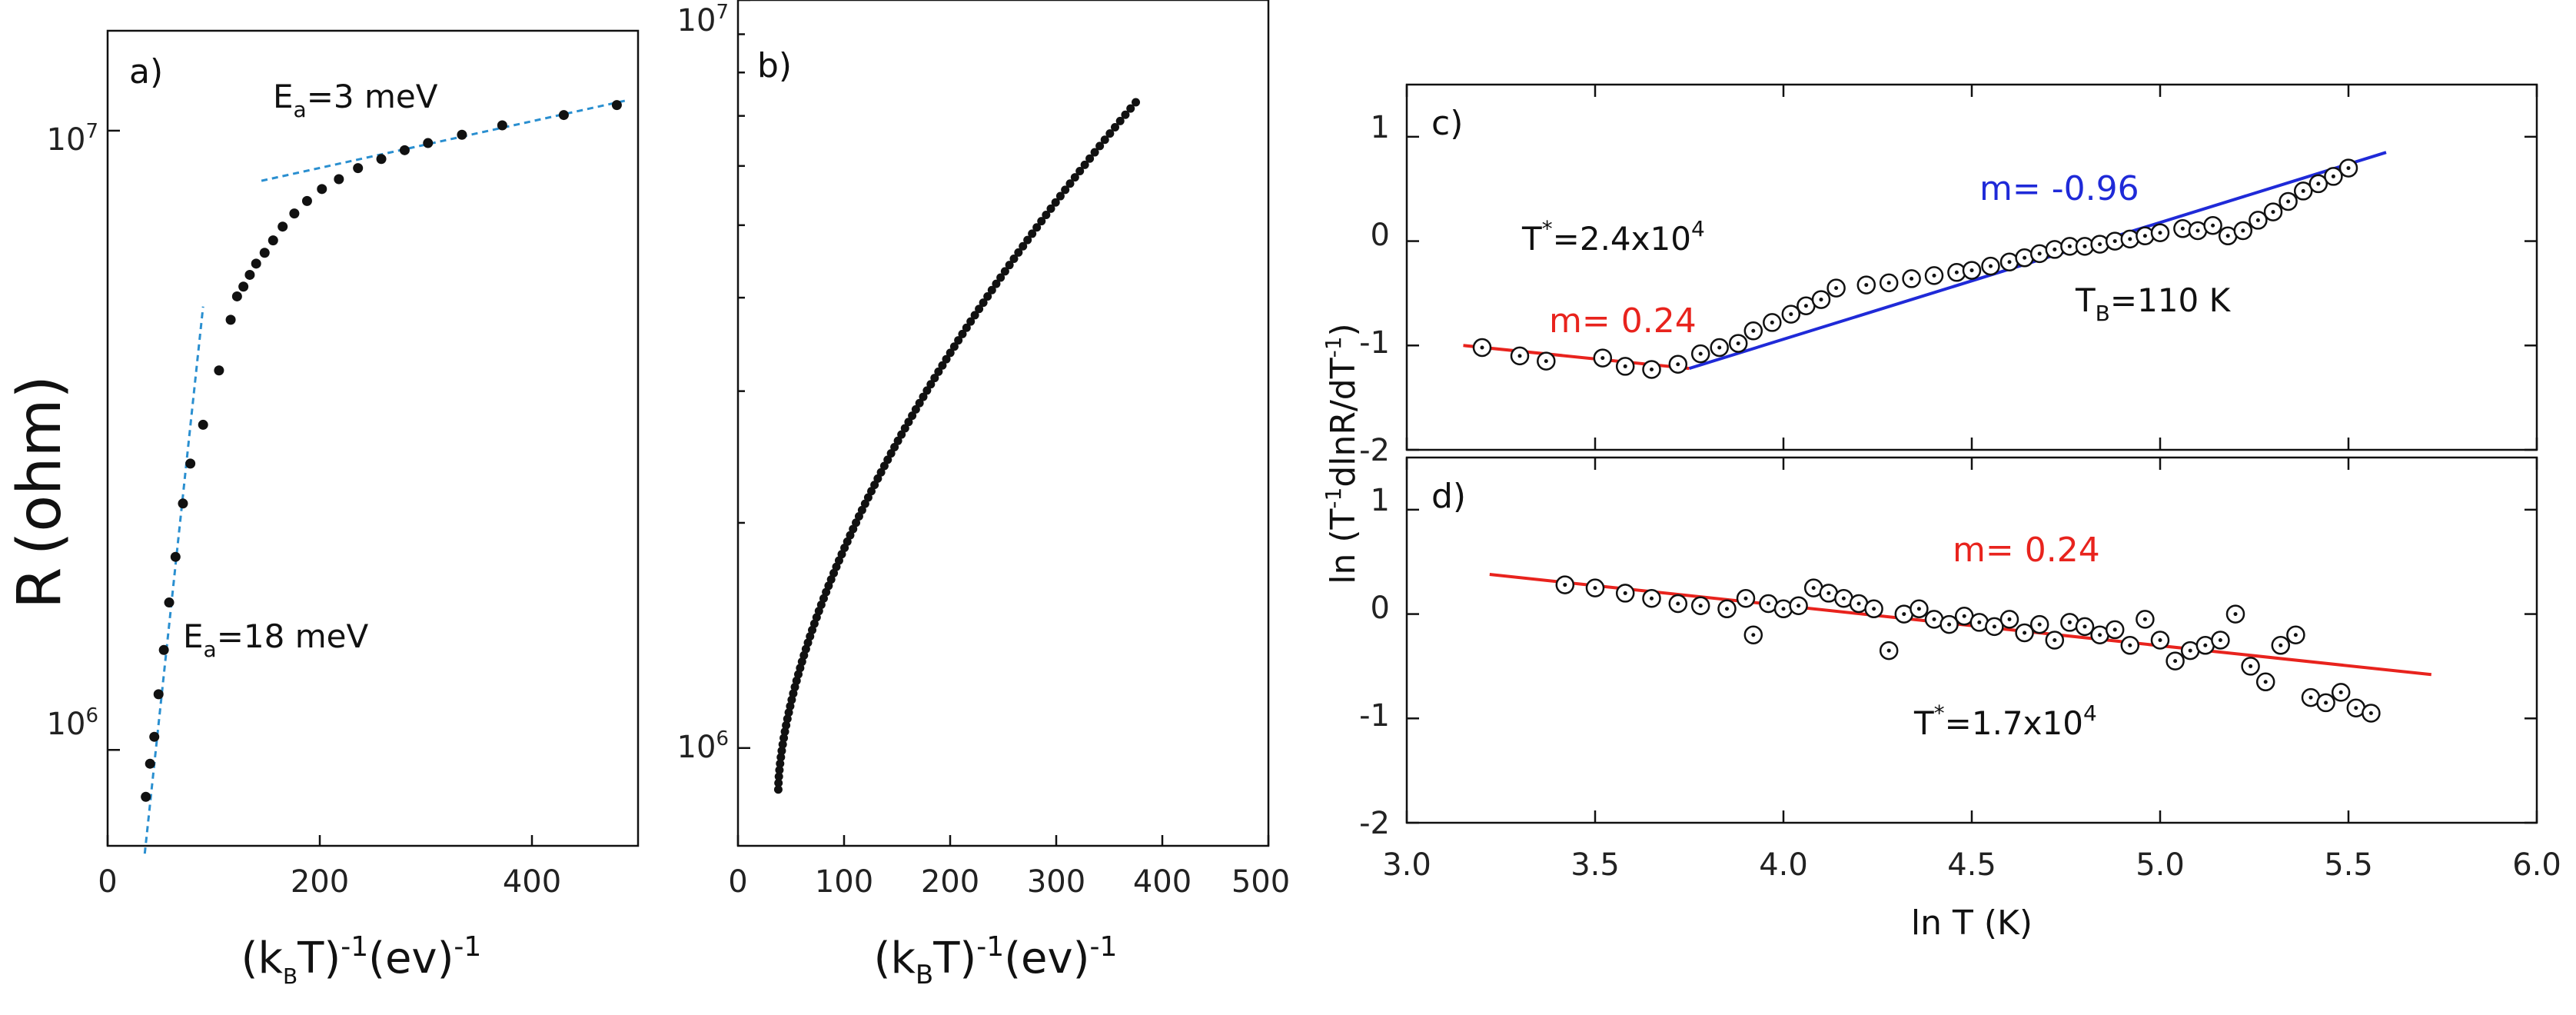 The height and width of the screenshot is (1015, 2576). I want to click on panel-d-xtick-5-0: 5.0, so click(2160, 865).